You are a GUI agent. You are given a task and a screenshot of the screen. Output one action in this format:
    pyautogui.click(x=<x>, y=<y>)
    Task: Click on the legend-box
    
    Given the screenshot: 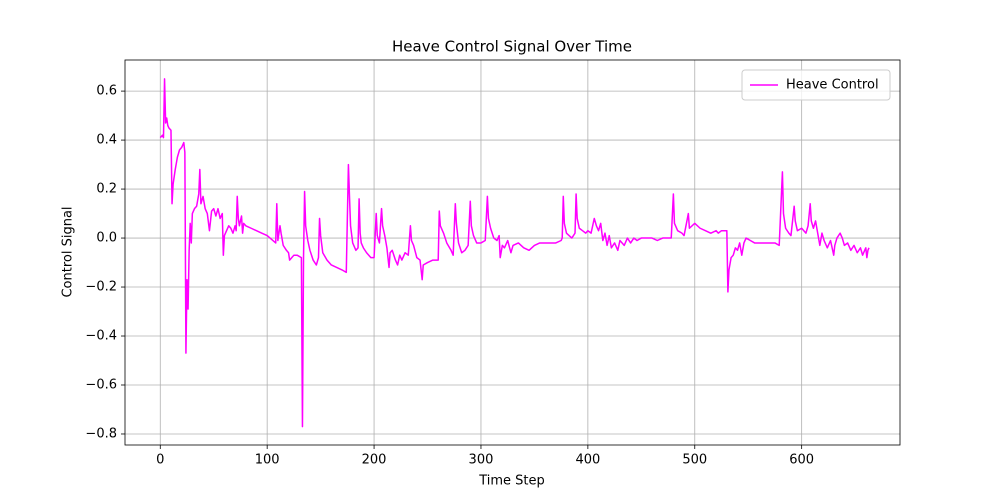 What is the action you would take?
    pyautogui.click(x=816, y=85)
    